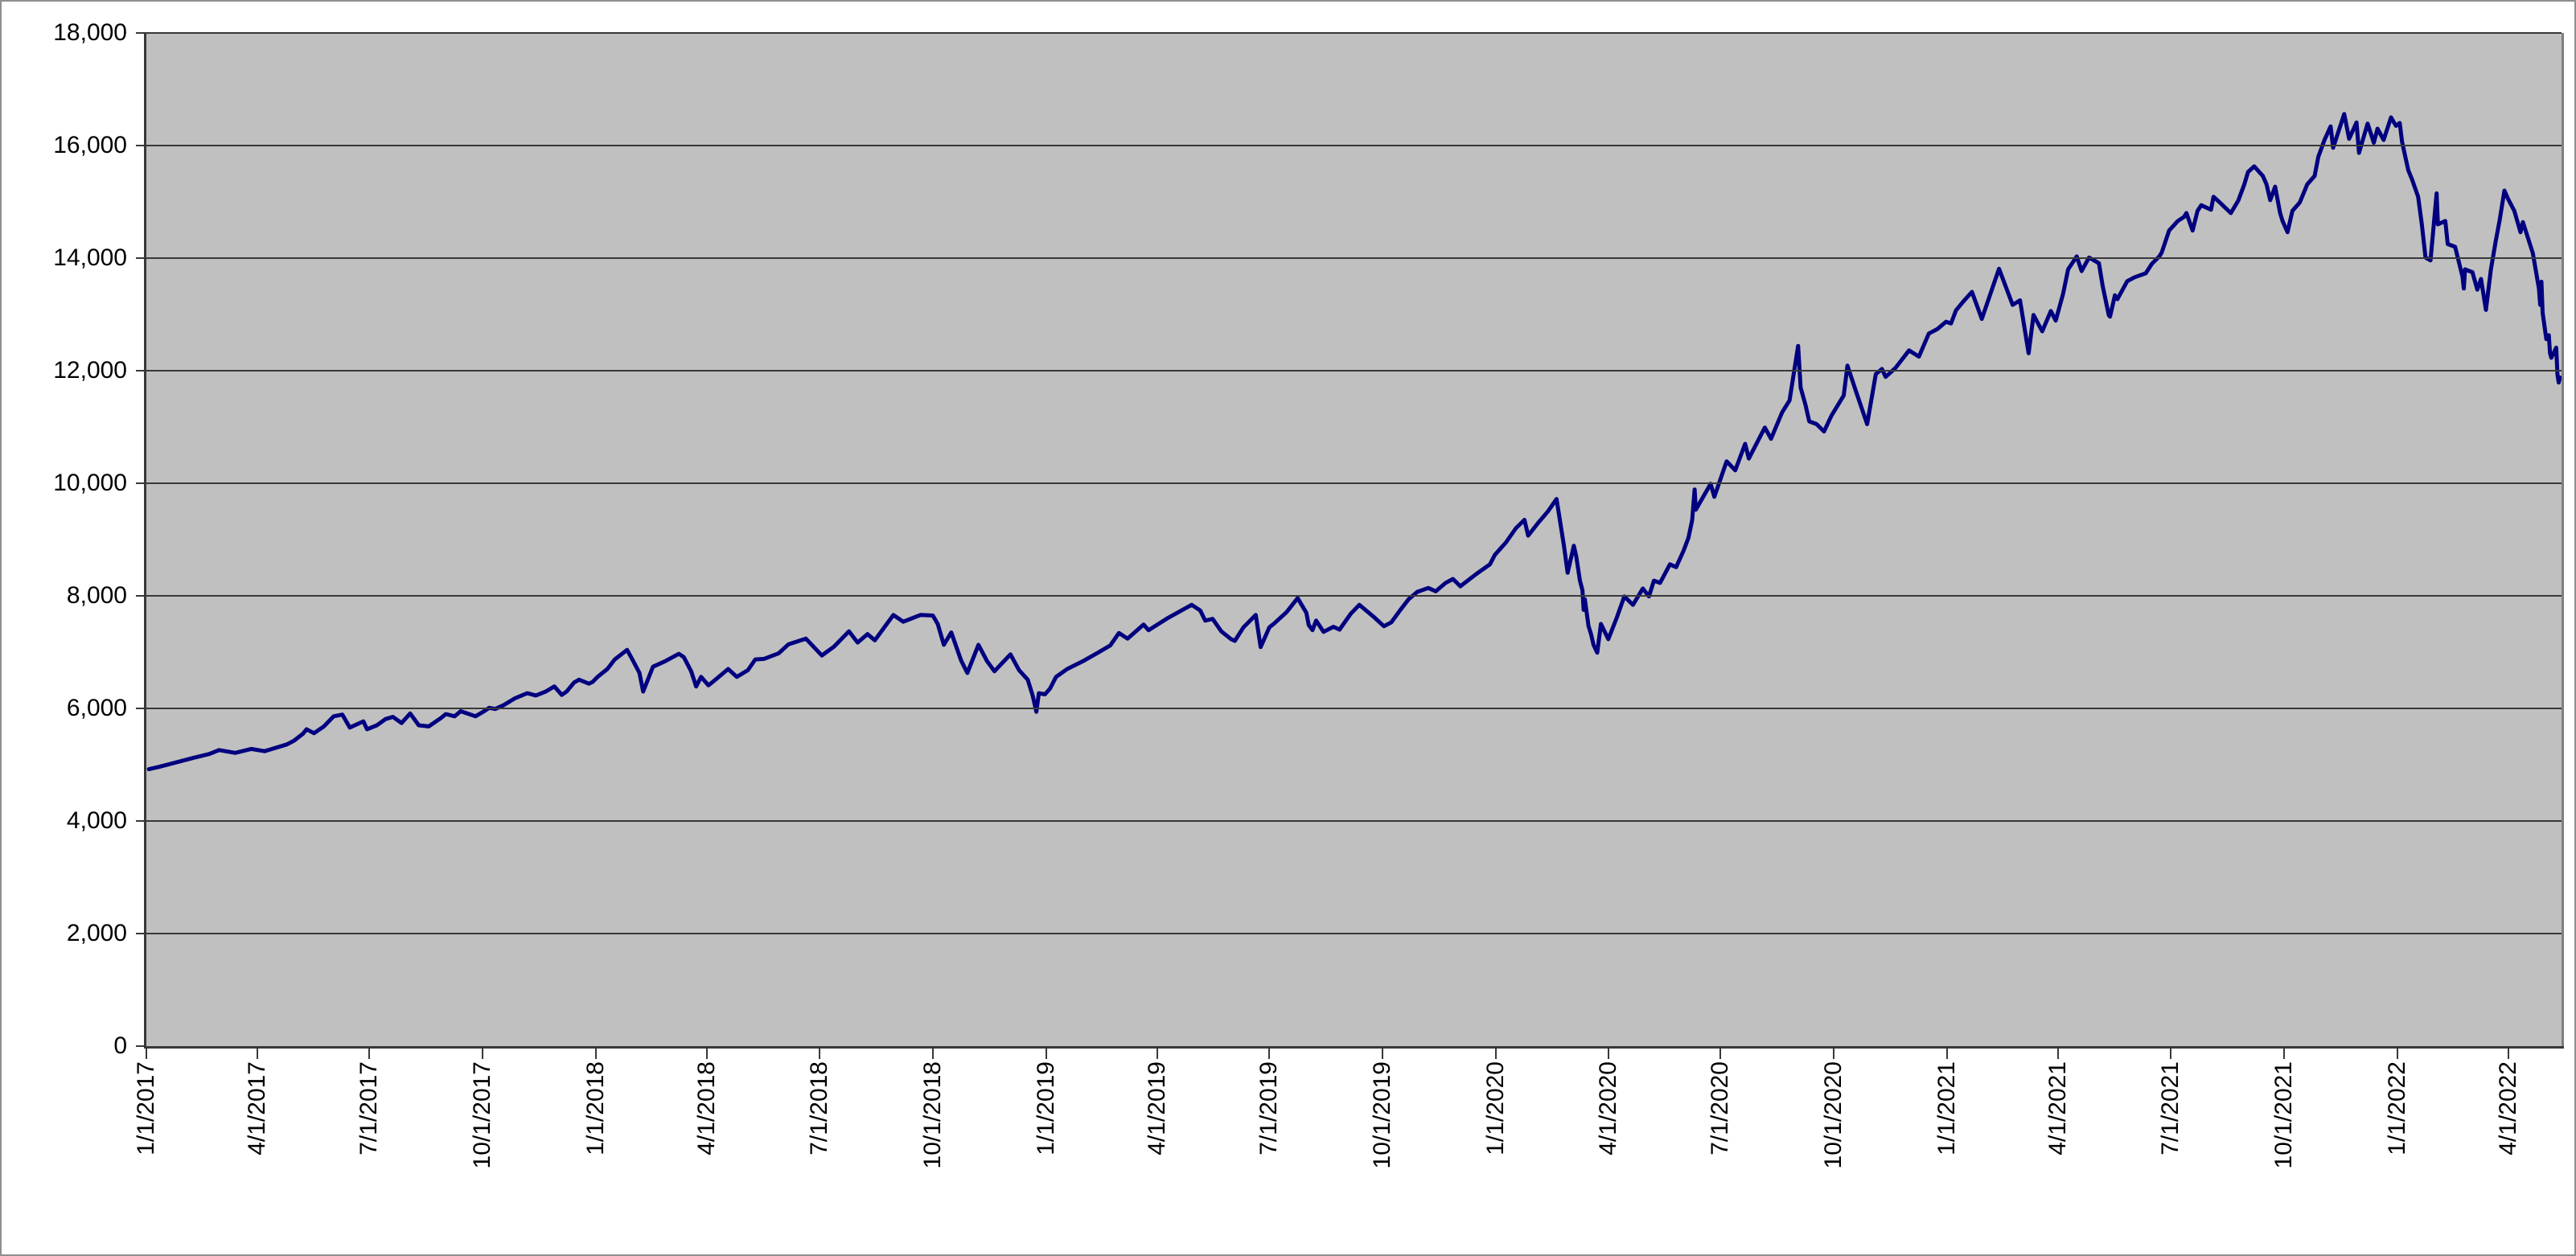 The height and width of the screenshot is (1256, 2576). I want to click on x-axis-label: 4/1/2018, so click(707, 1108).